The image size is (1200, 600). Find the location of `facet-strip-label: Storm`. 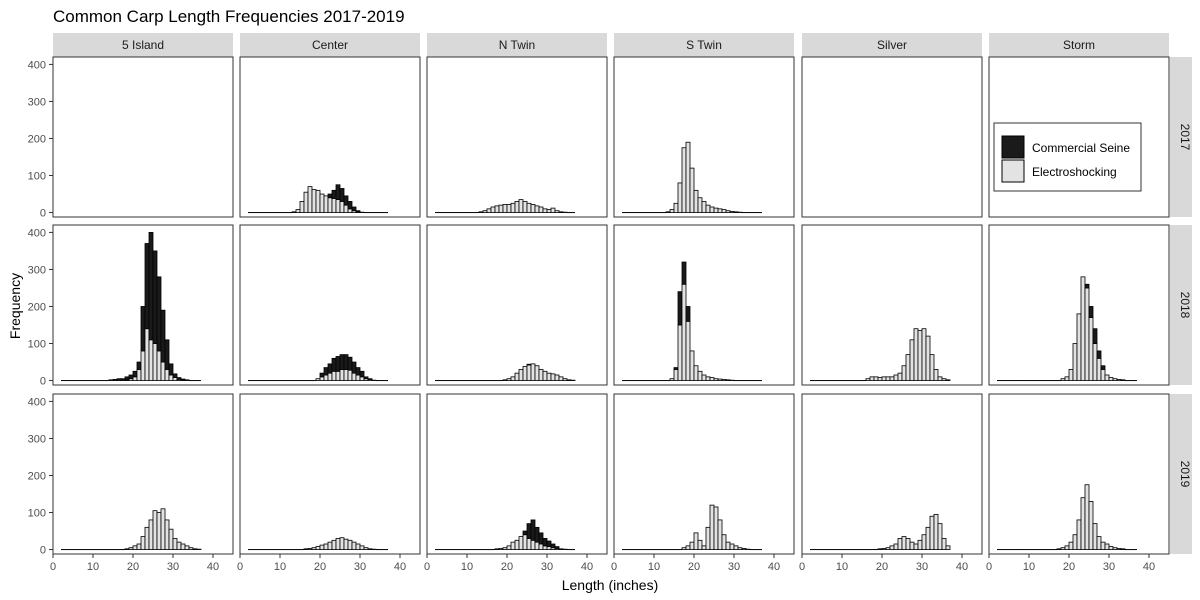

facet-strip-label: Storm is located at coordinates (1079, 45).